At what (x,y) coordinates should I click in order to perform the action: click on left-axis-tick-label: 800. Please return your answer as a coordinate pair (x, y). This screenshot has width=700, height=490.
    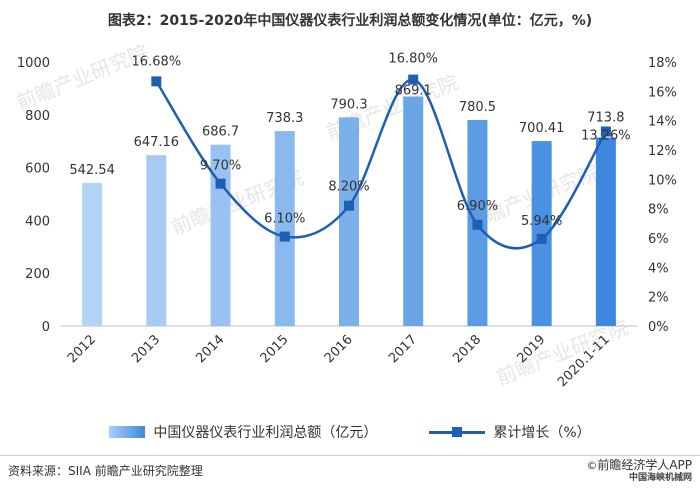
    Looking at the image, I should click on (37, 116).